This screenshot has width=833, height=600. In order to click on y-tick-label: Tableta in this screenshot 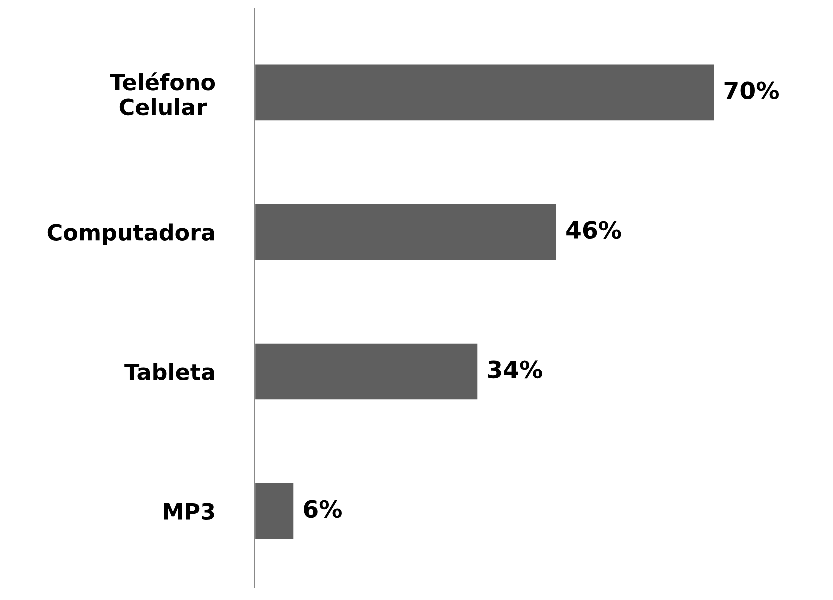, I will do `click(169, 372)`.